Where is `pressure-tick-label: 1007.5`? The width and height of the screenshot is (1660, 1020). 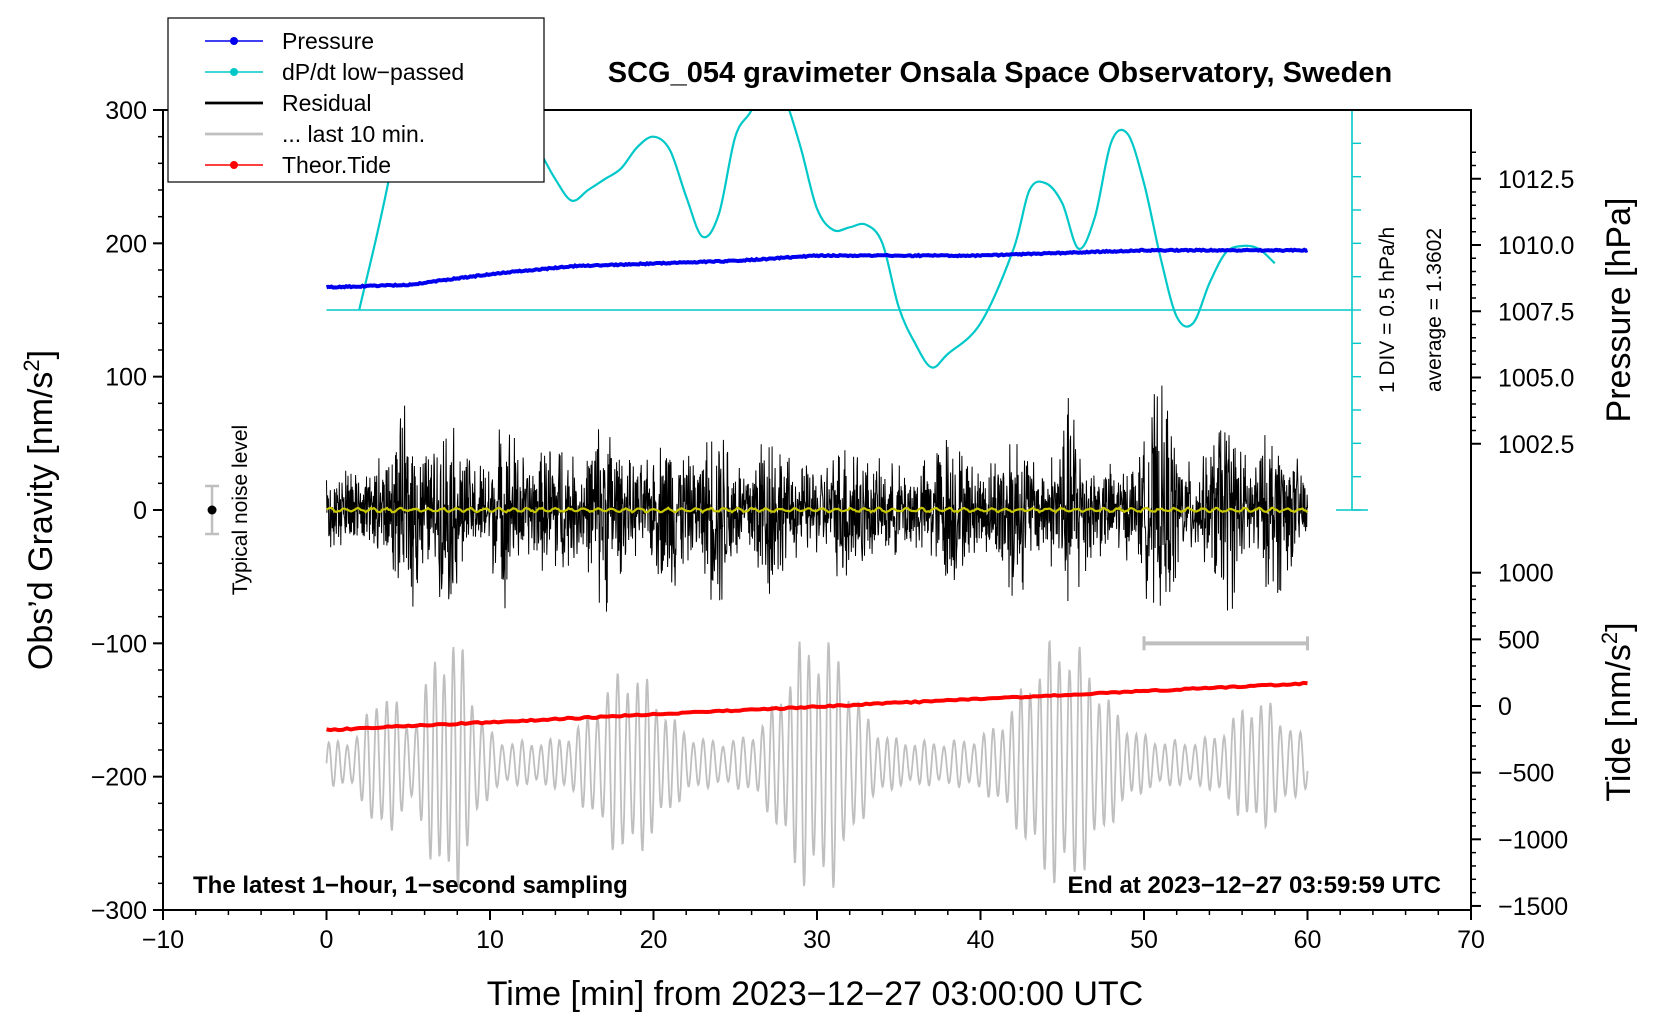
pressure-tick-label: 1007.5 is located at coordinates (1536, 312).